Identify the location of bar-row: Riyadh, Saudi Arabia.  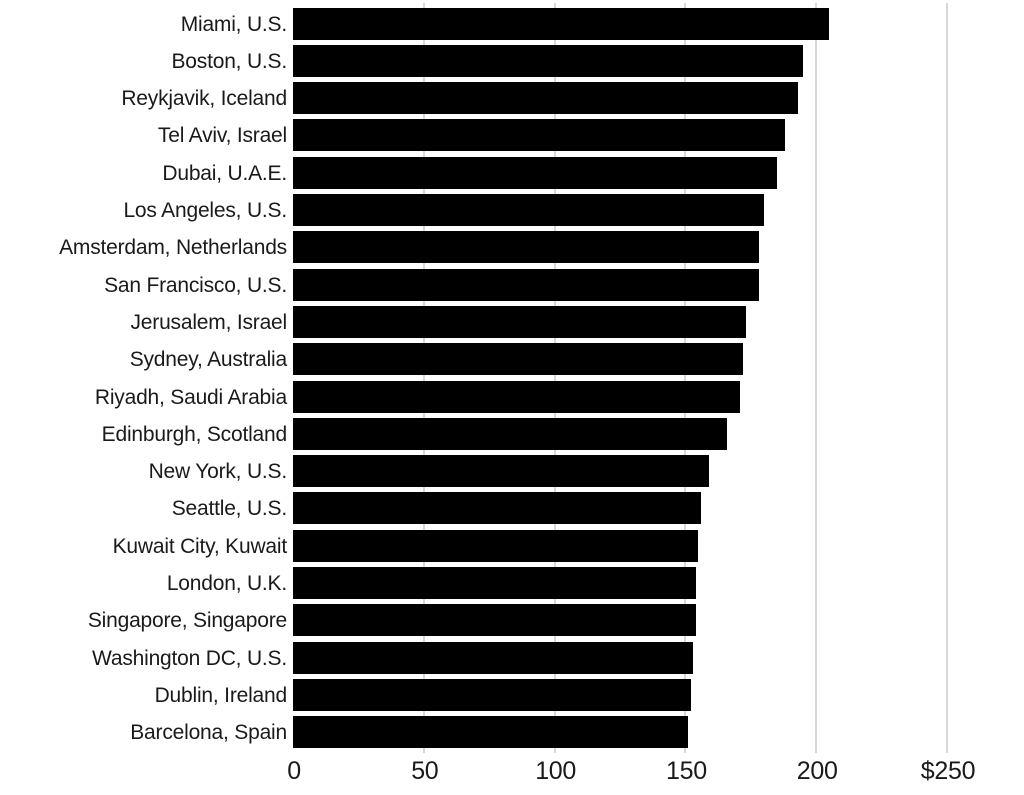
(512, 396).